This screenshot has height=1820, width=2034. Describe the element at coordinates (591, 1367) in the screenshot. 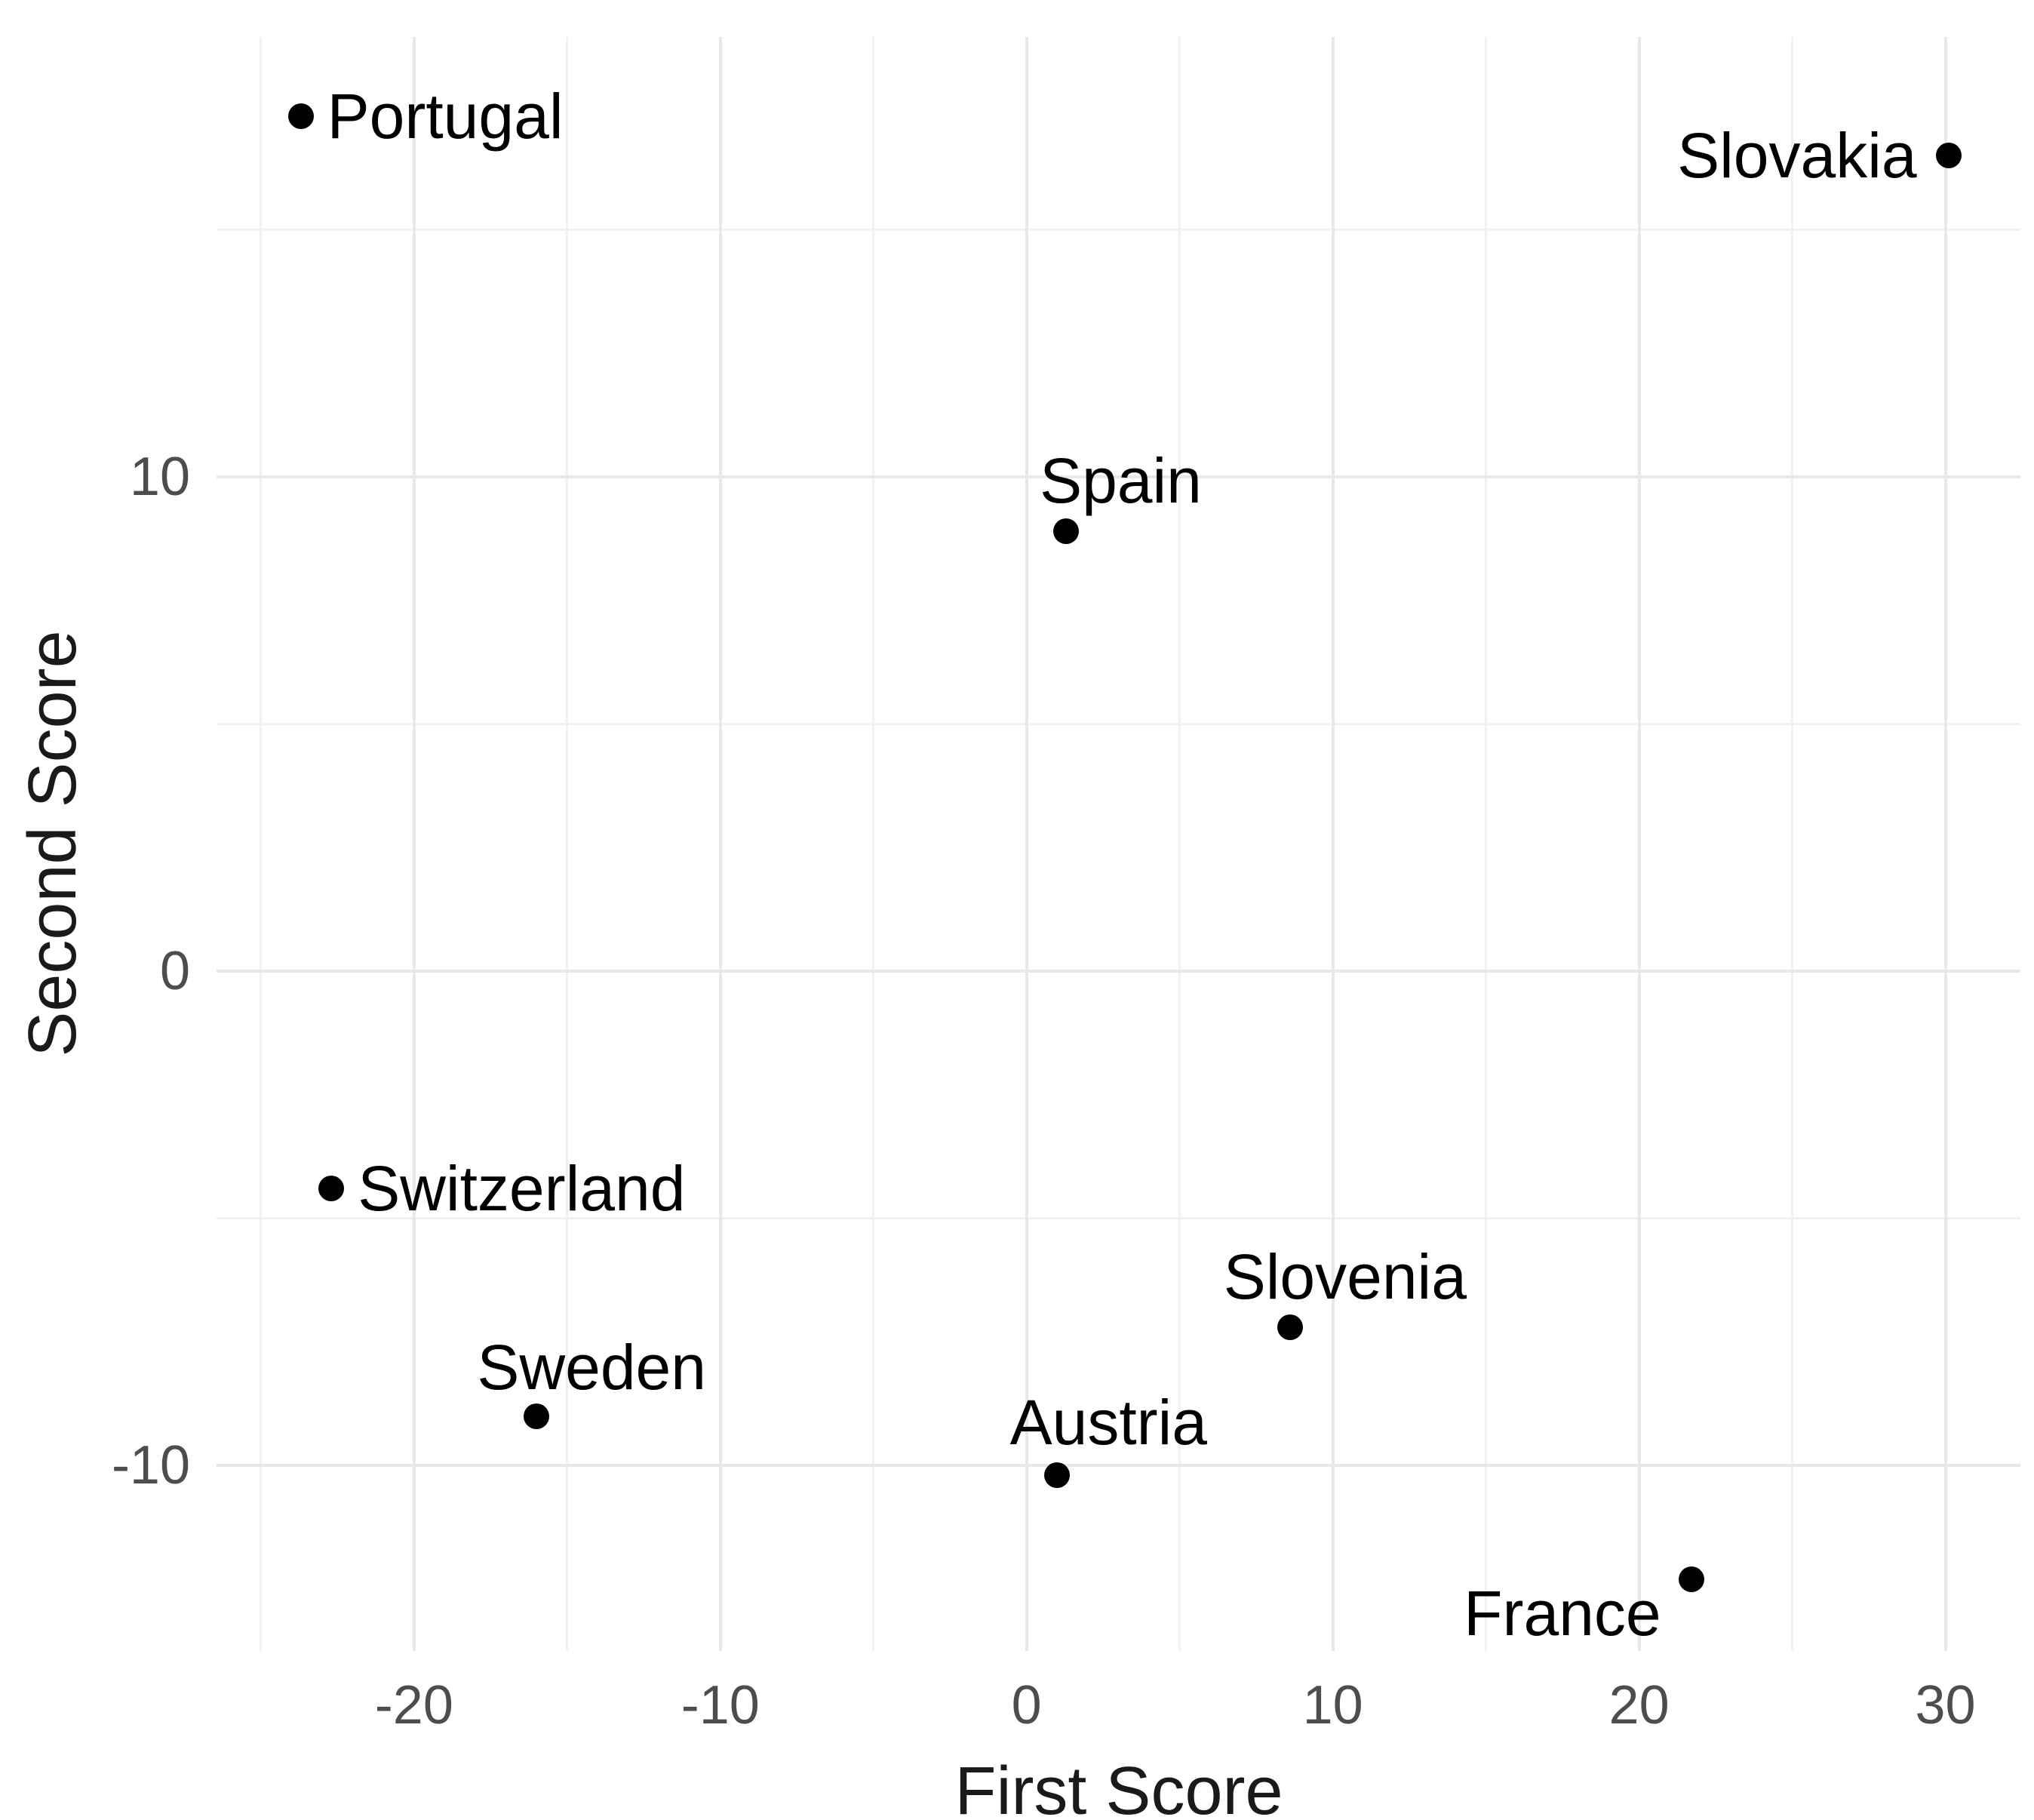

I see `point-label: Sweden` at that location.